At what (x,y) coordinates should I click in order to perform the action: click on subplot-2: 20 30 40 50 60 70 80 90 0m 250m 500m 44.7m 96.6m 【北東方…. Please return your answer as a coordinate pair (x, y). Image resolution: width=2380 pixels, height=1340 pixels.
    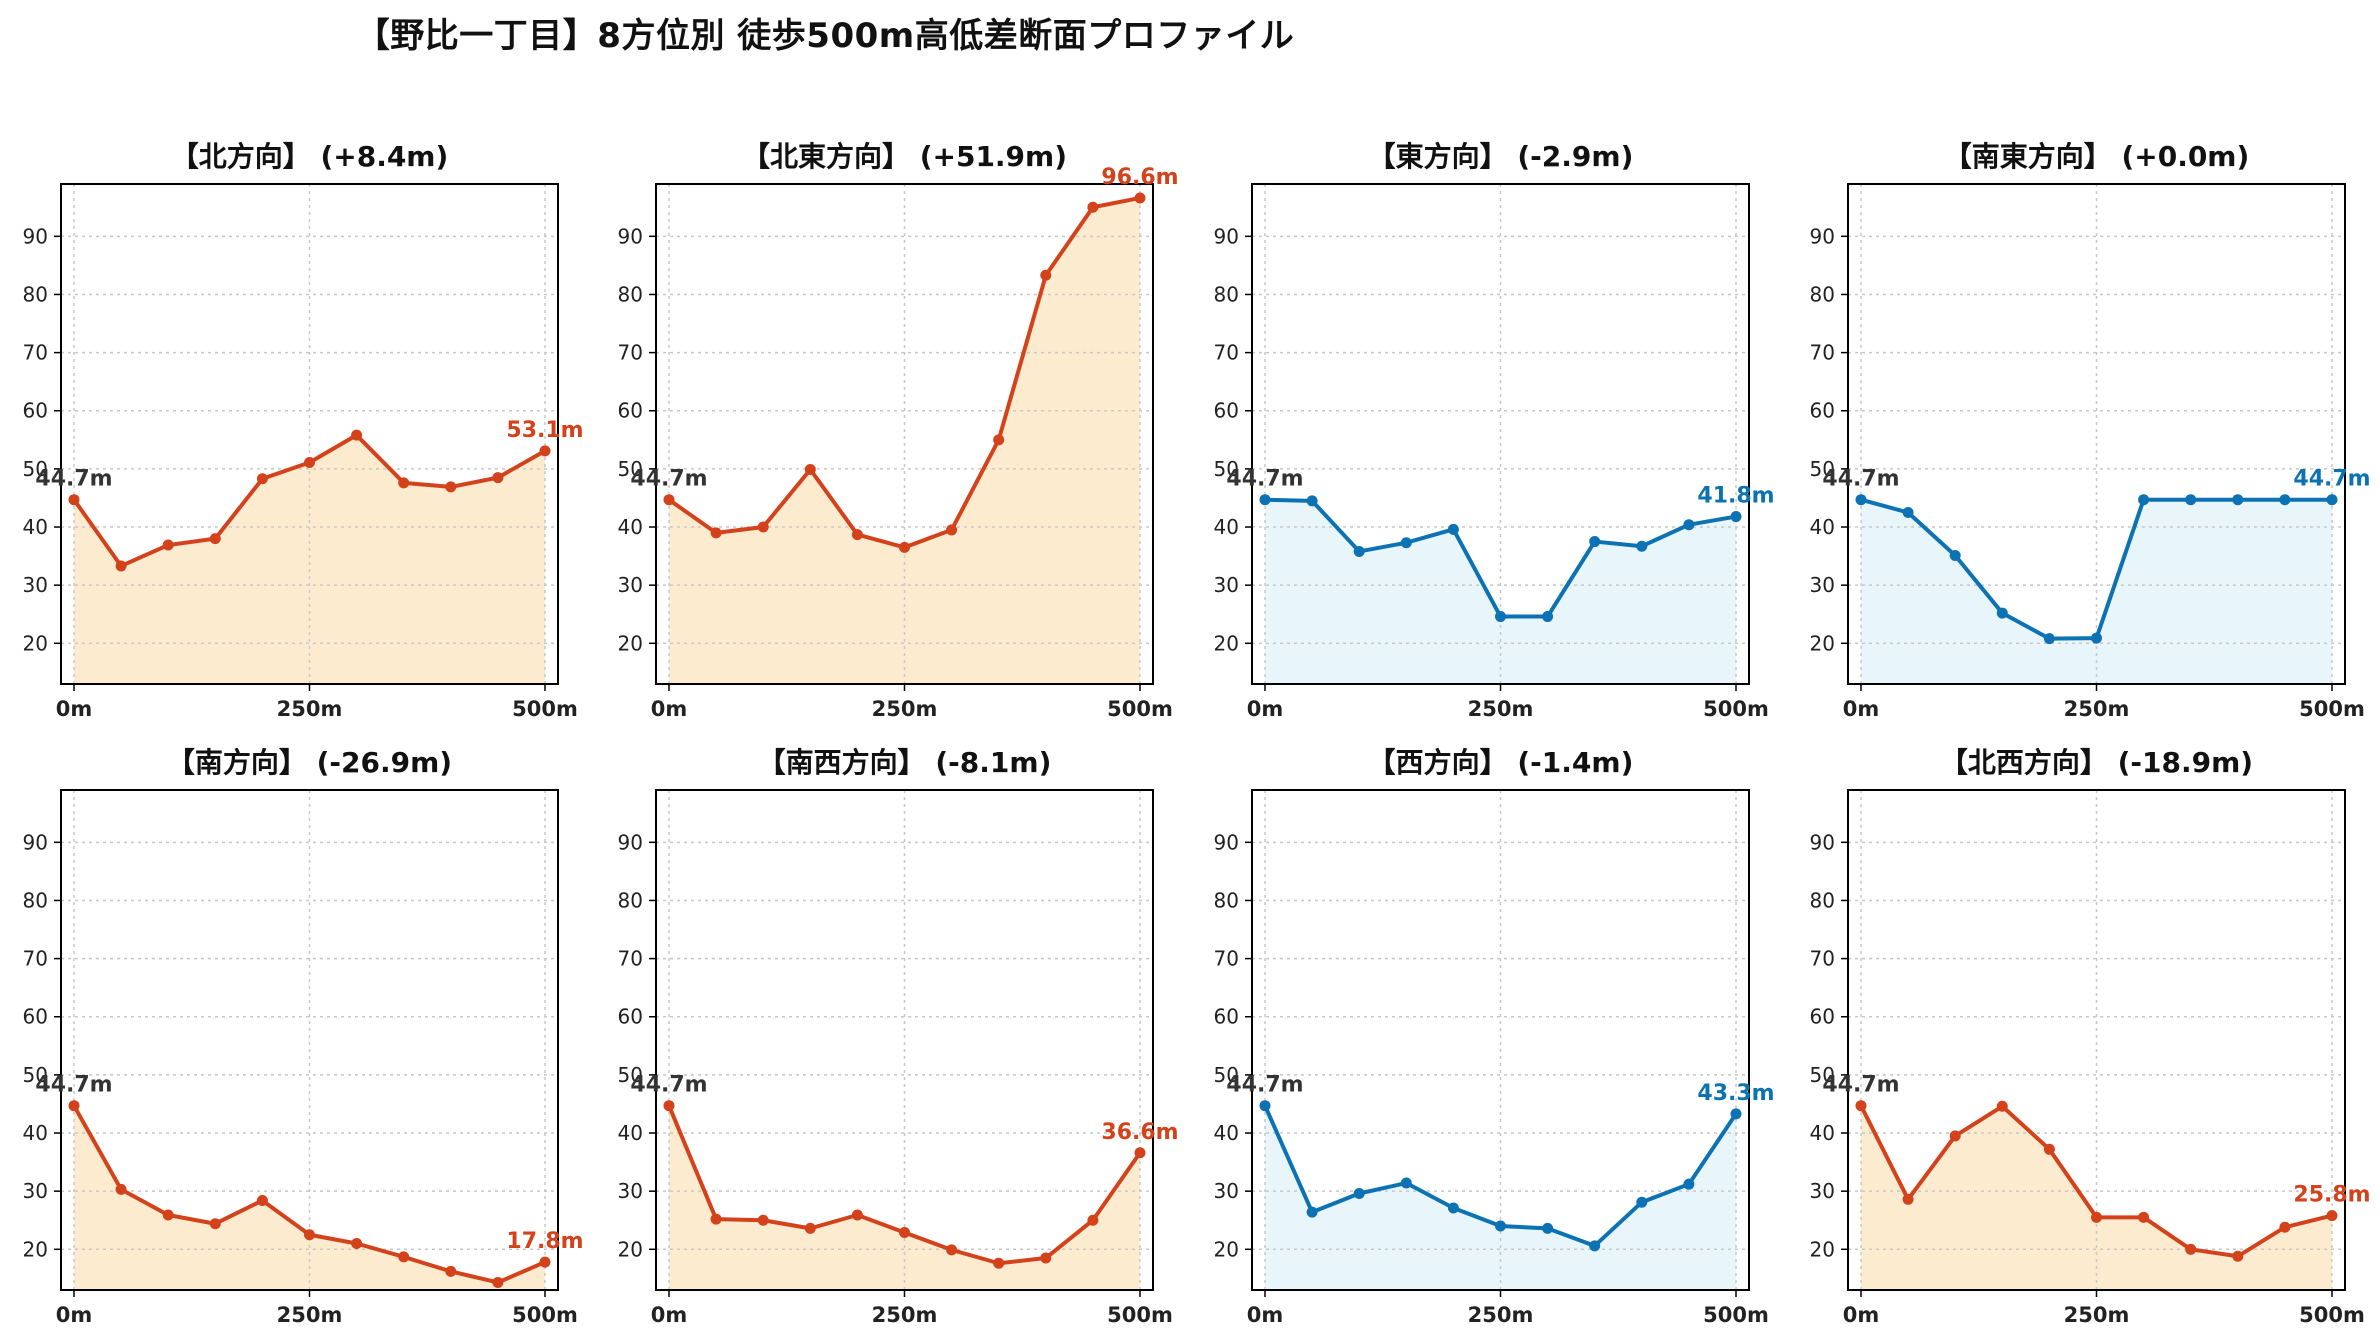
    Looking at the image, I should click on (898, 430).